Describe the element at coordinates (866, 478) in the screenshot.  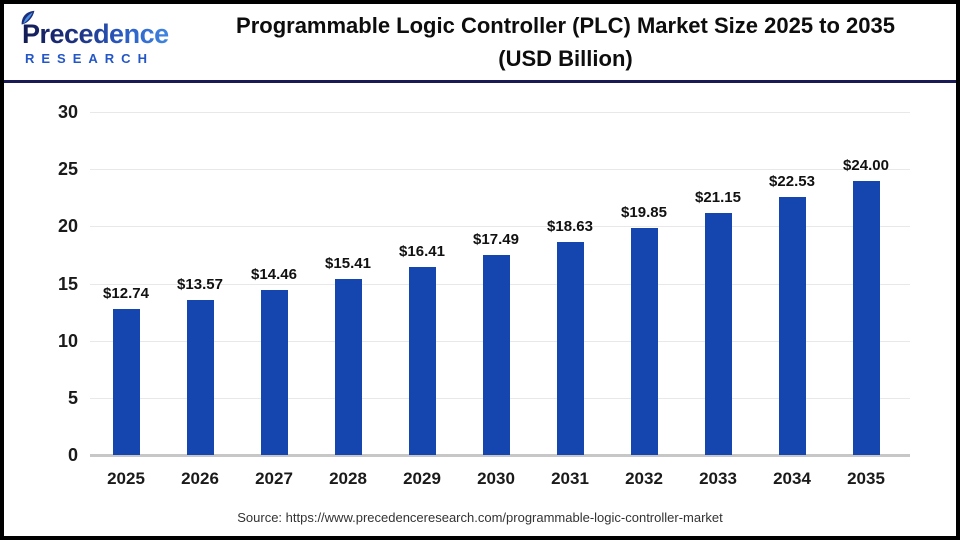
I see `x-axis-tick-label: 2035` at that location.